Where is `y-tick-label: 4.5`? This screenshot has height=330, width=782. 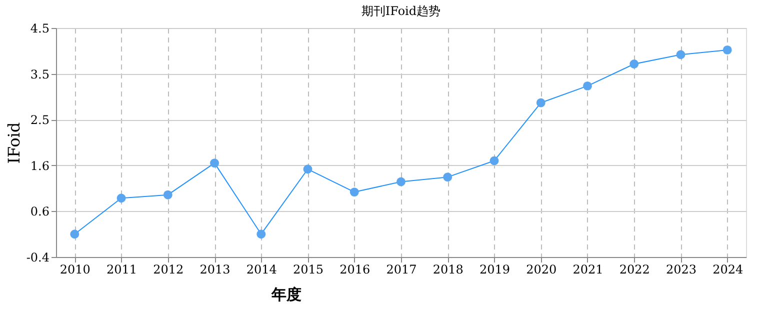
y-tick-label: 4.5 is located at coordinates (40, 29).